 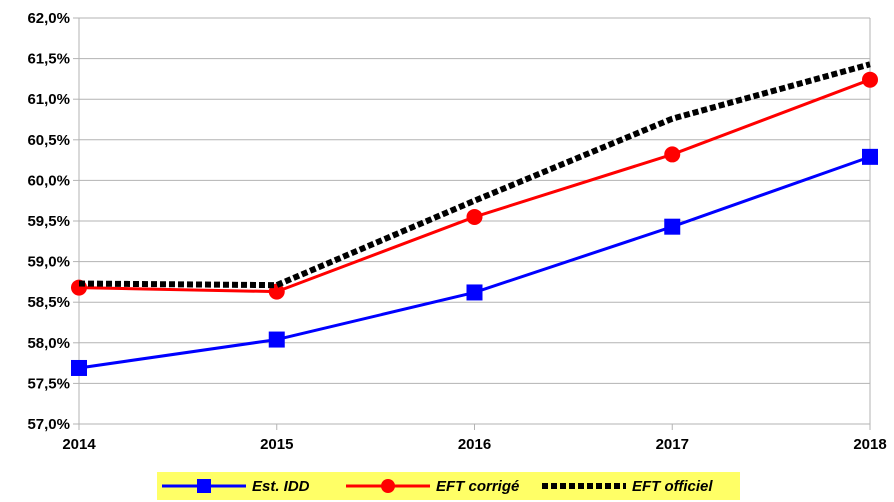 I want to click on x-tick-label: 2016, so click(x=474, y=444).